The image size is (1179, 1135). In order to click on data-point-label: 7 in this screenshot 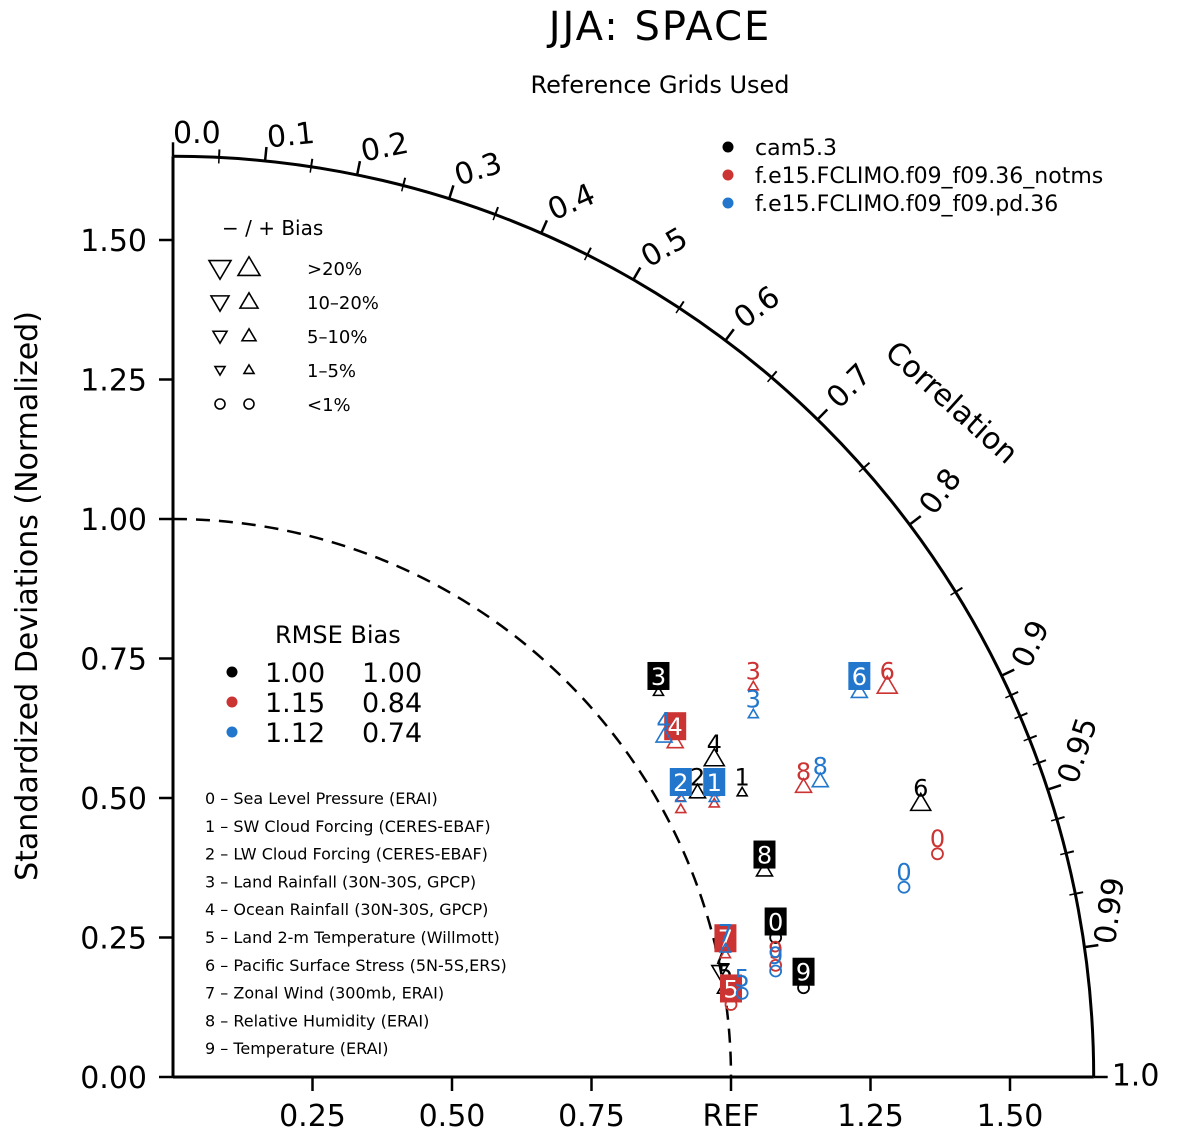, I will do `click(725, 934)`.